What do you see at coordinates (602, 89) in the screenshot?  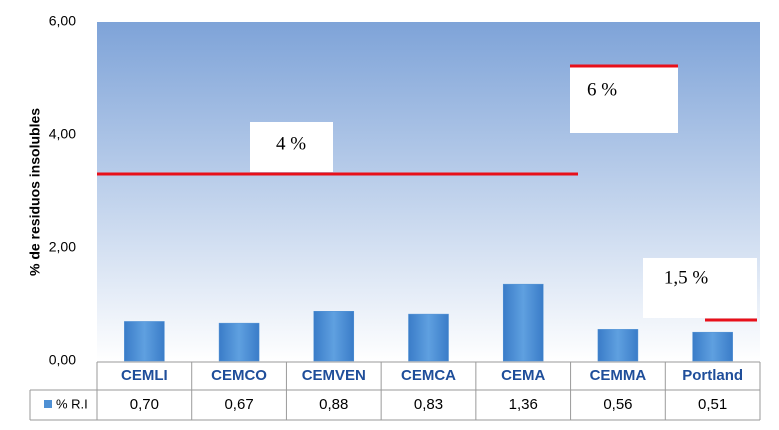 I see `annotation: 6 %` at bounding box center [602, 89].